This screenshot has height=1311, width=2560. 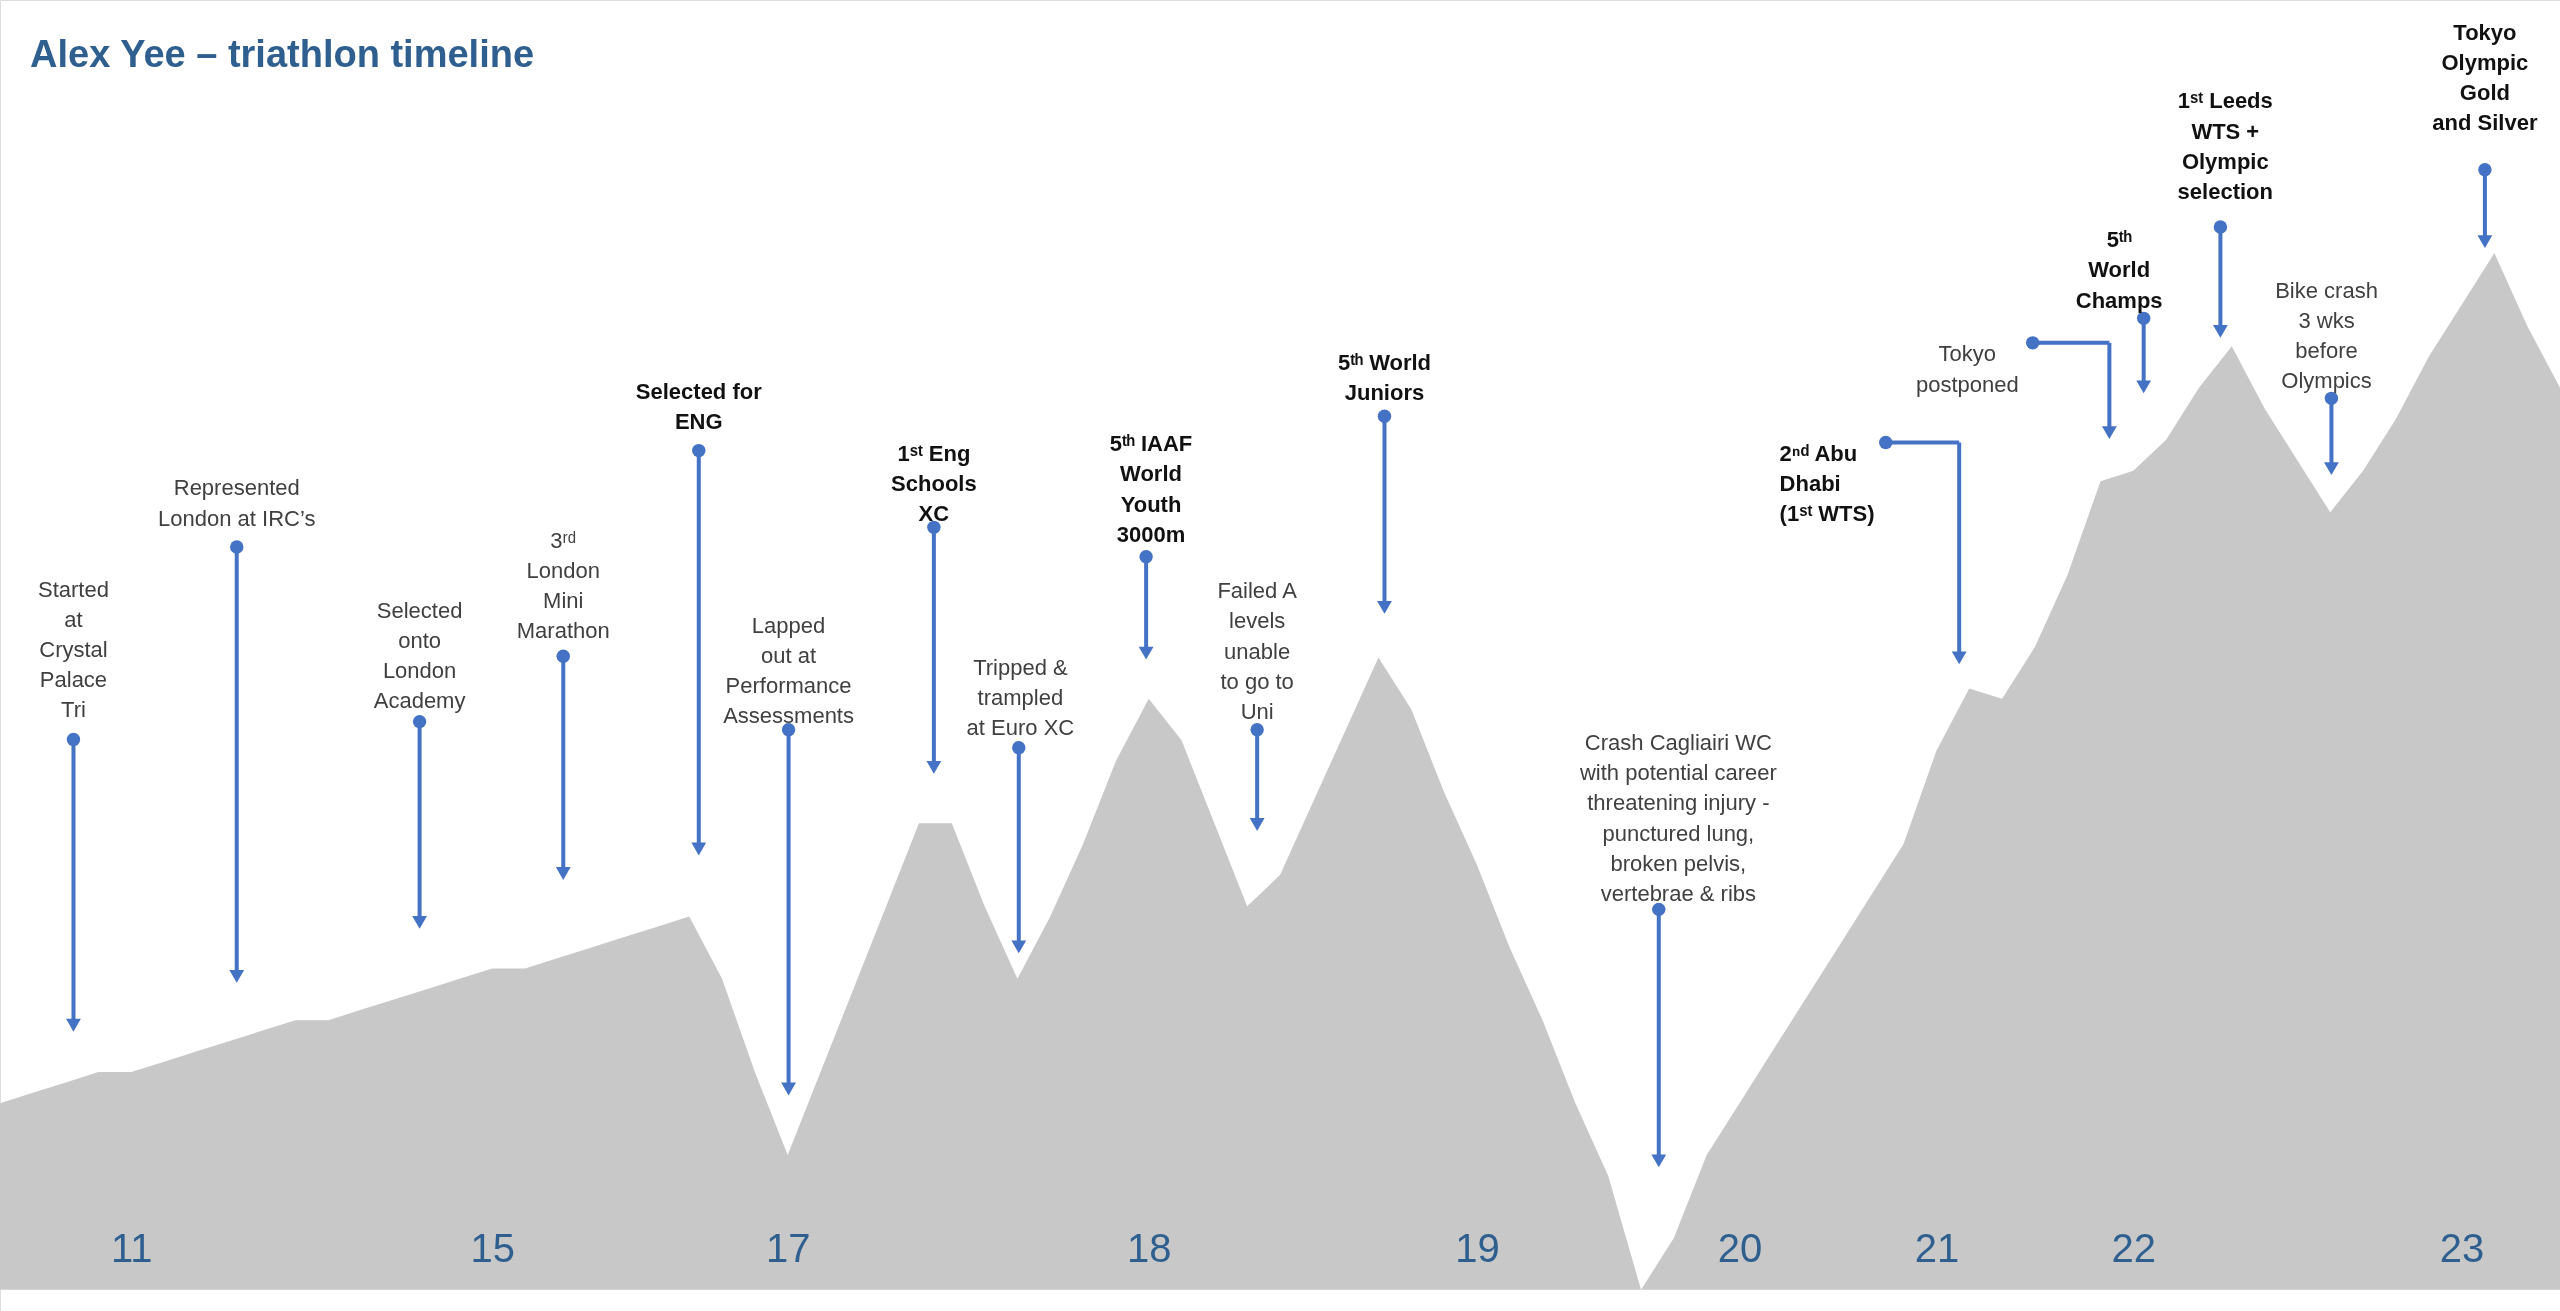 What do you see at coordinates (699, 407) in the screenshot?
I see `annotation: Selected for ENG` at bounding box center [699, 407].